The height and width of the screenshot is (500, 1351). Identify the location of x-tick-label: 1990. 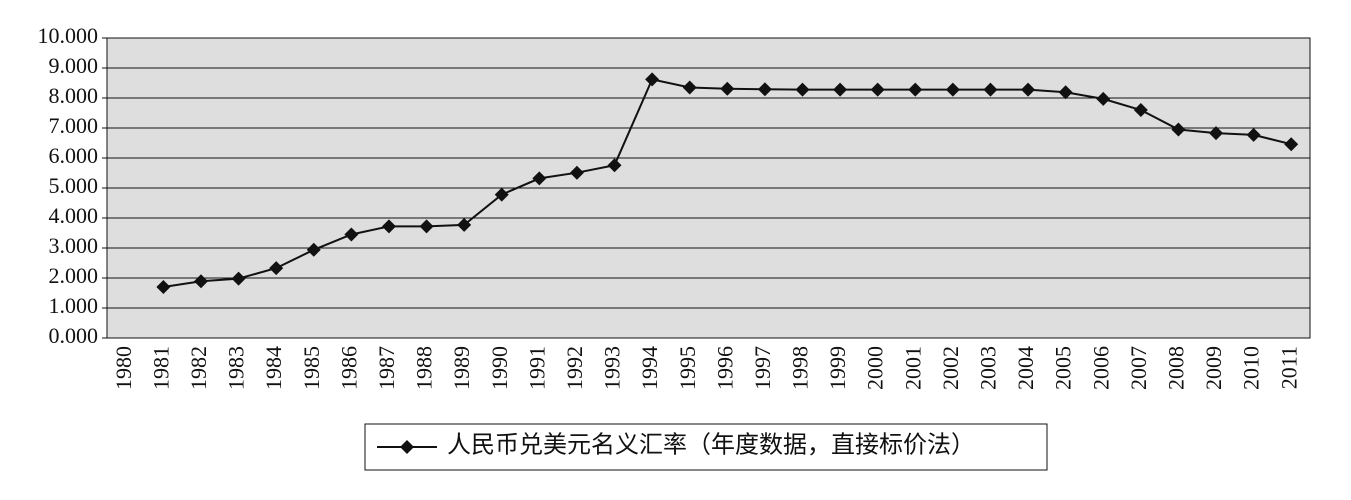
(499, 368).